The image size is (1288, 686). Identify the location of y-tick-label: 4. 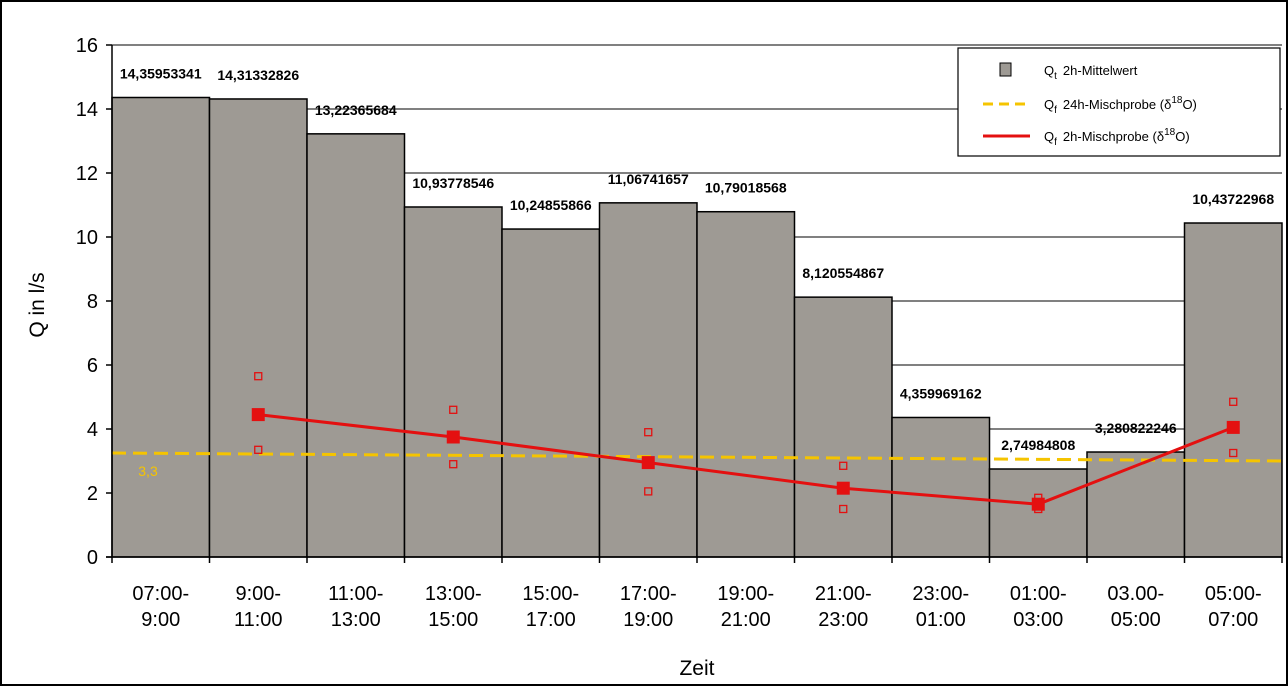
(92, 430).